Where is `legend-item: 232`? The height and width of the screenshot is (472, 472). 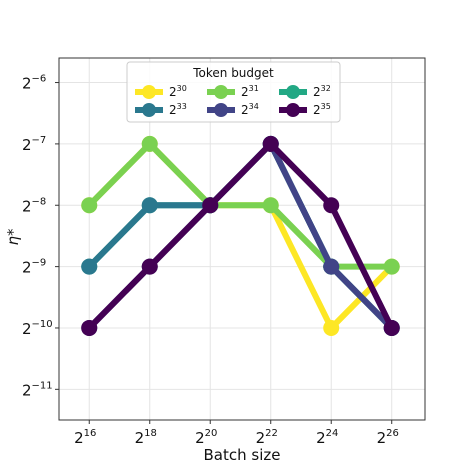
legend-item: 232 is located at coordinates (305, 91).